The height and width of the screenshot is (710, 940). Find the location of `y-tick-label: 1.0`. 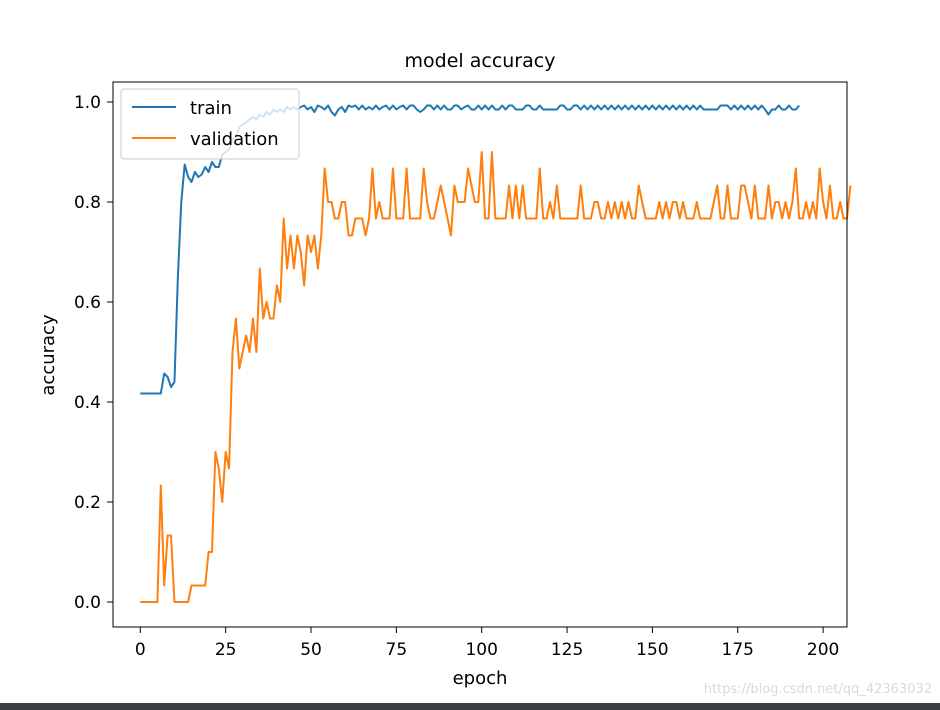

y-tick-label: 1.0 is located at coordinates (87, 103).